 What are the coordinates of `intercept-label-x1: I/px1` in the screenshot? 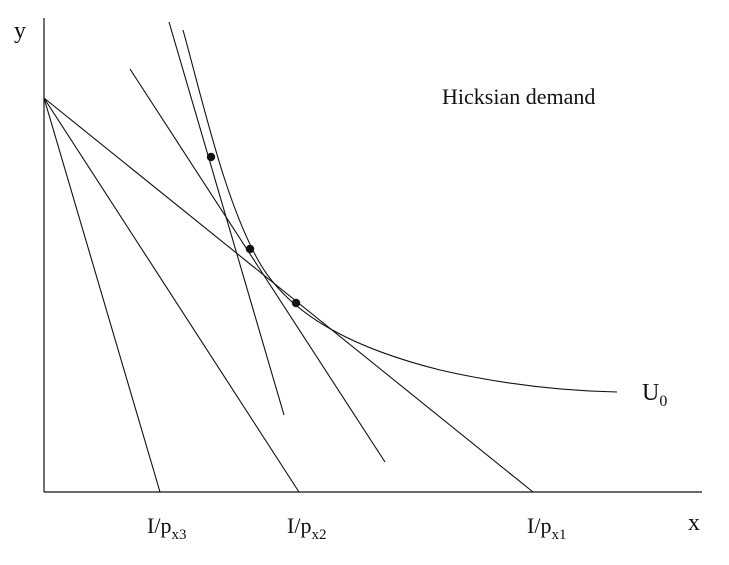 It's located at (546, 528).